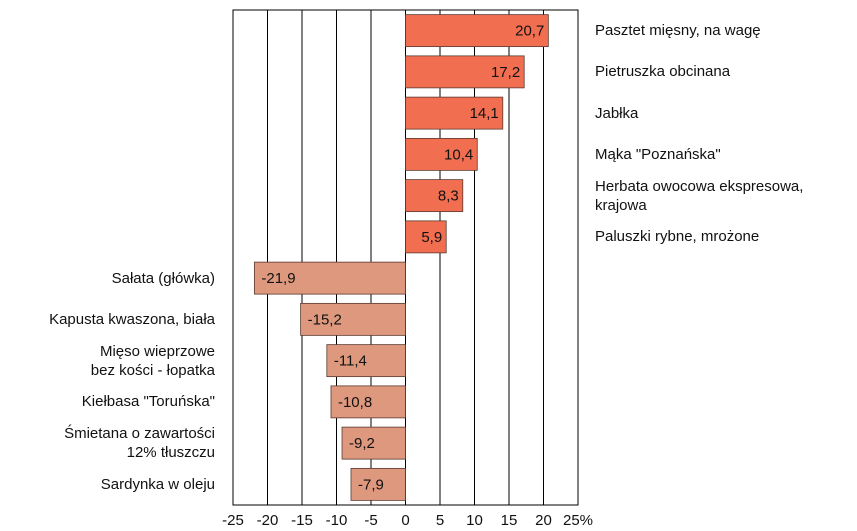 The width and height of the screenshot is (857, 531). I want to click on value-label: 5,9, so click(431, 237).